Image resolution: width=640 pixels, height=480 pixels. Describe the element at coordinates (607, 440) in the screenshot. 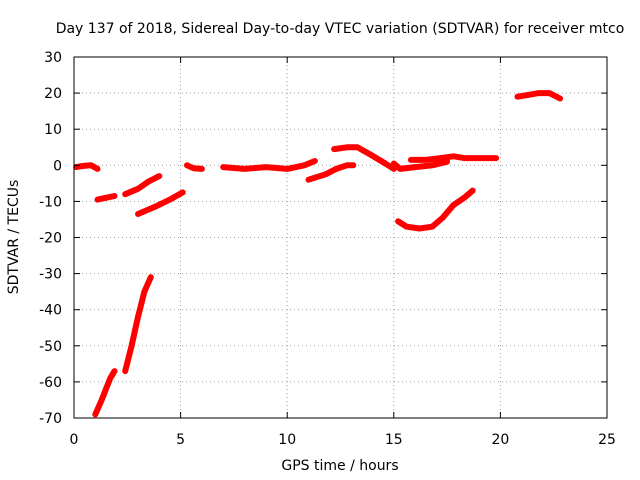

I see `x-tick-label: 25` at that location.